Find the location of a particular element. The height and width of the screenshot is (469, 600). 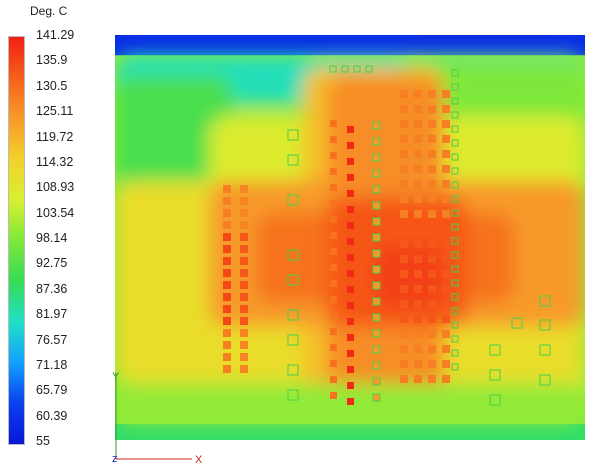

field-bottom-edge is located at coordinates (350, 431).